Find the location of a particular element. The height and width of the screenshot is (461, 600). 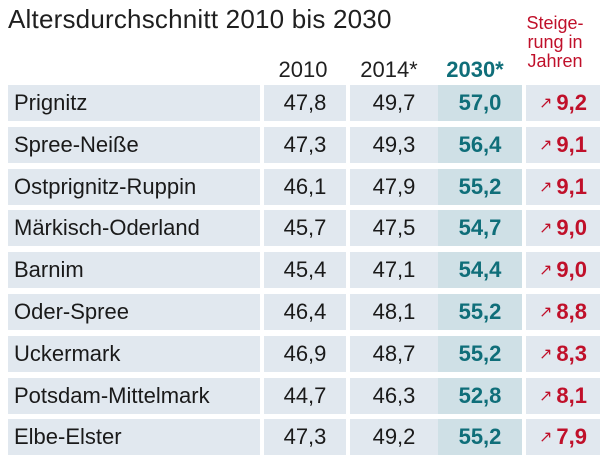

rise-cell: ↗ 9,2 is located at coordinates (563, 103).